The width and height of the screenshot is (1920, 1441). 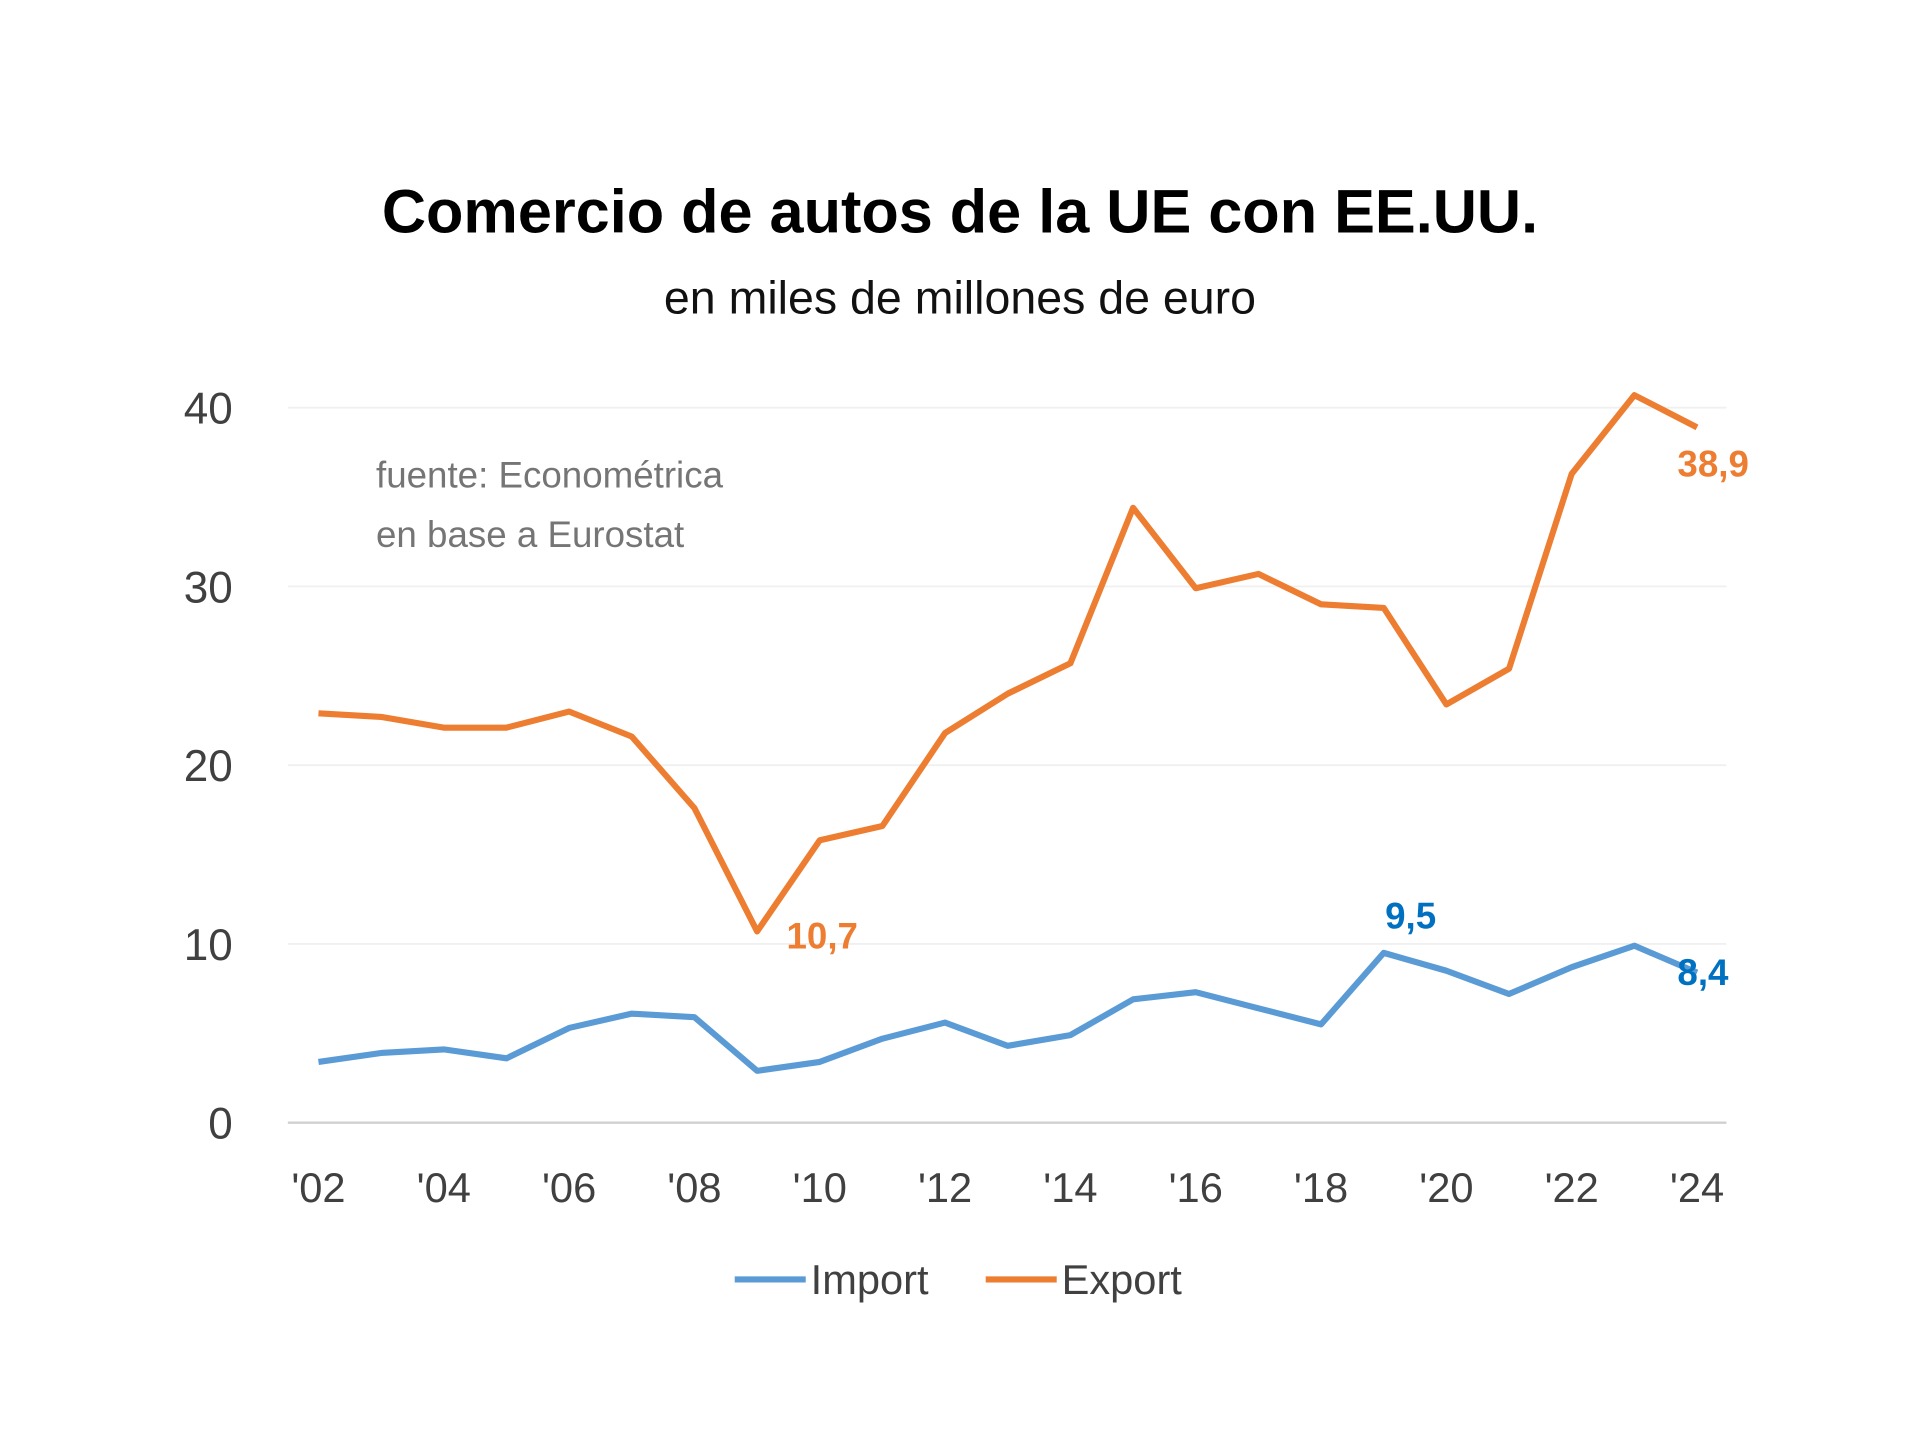 What do you see at coordinates (569, 1187) in the screenshot?
I see `x-tick-label: '06` at bounding box center [569, 1187].